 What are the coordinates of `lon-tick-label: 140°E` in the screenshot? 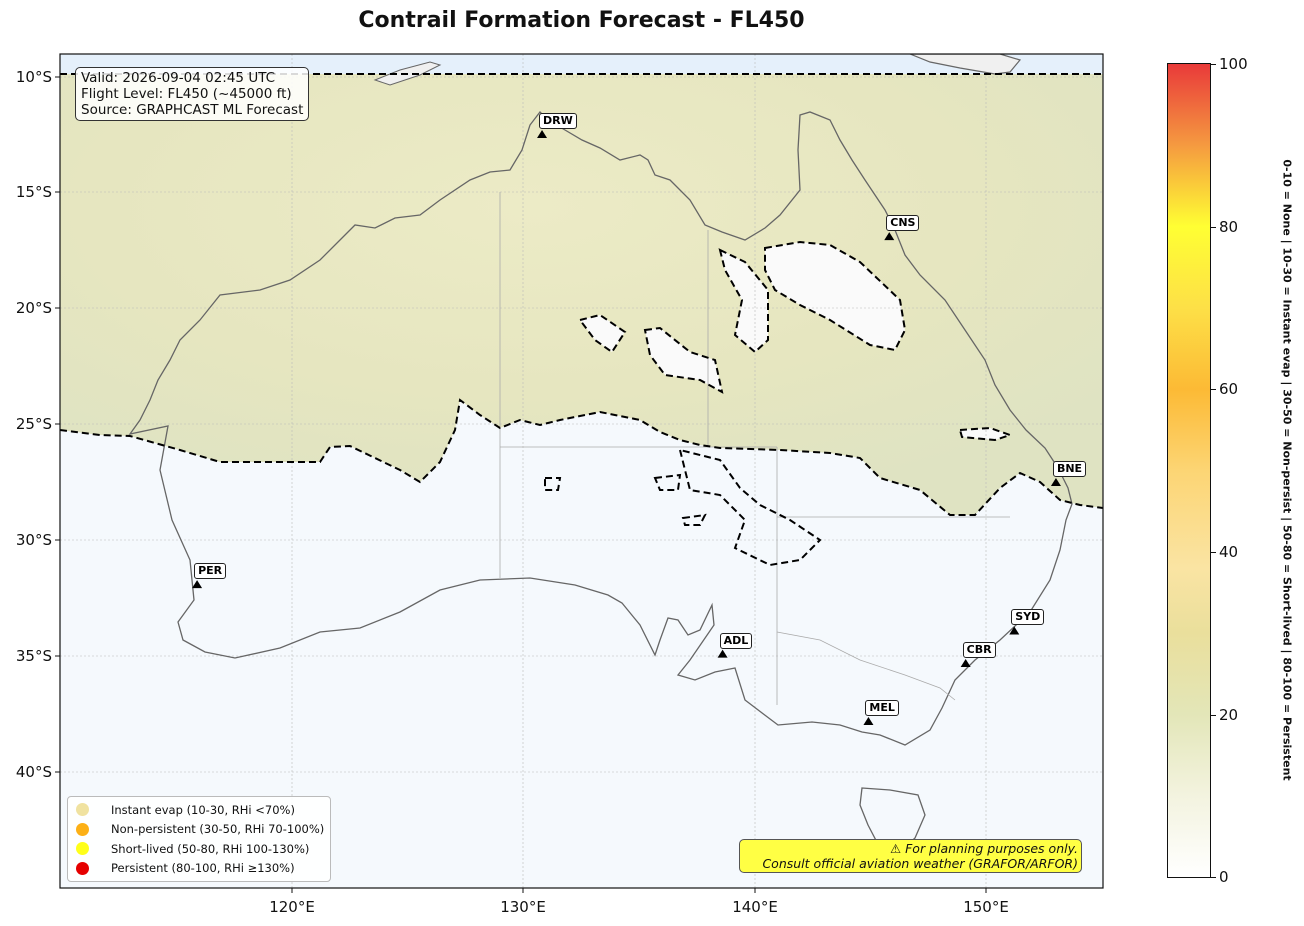 It's located at (755, 907).